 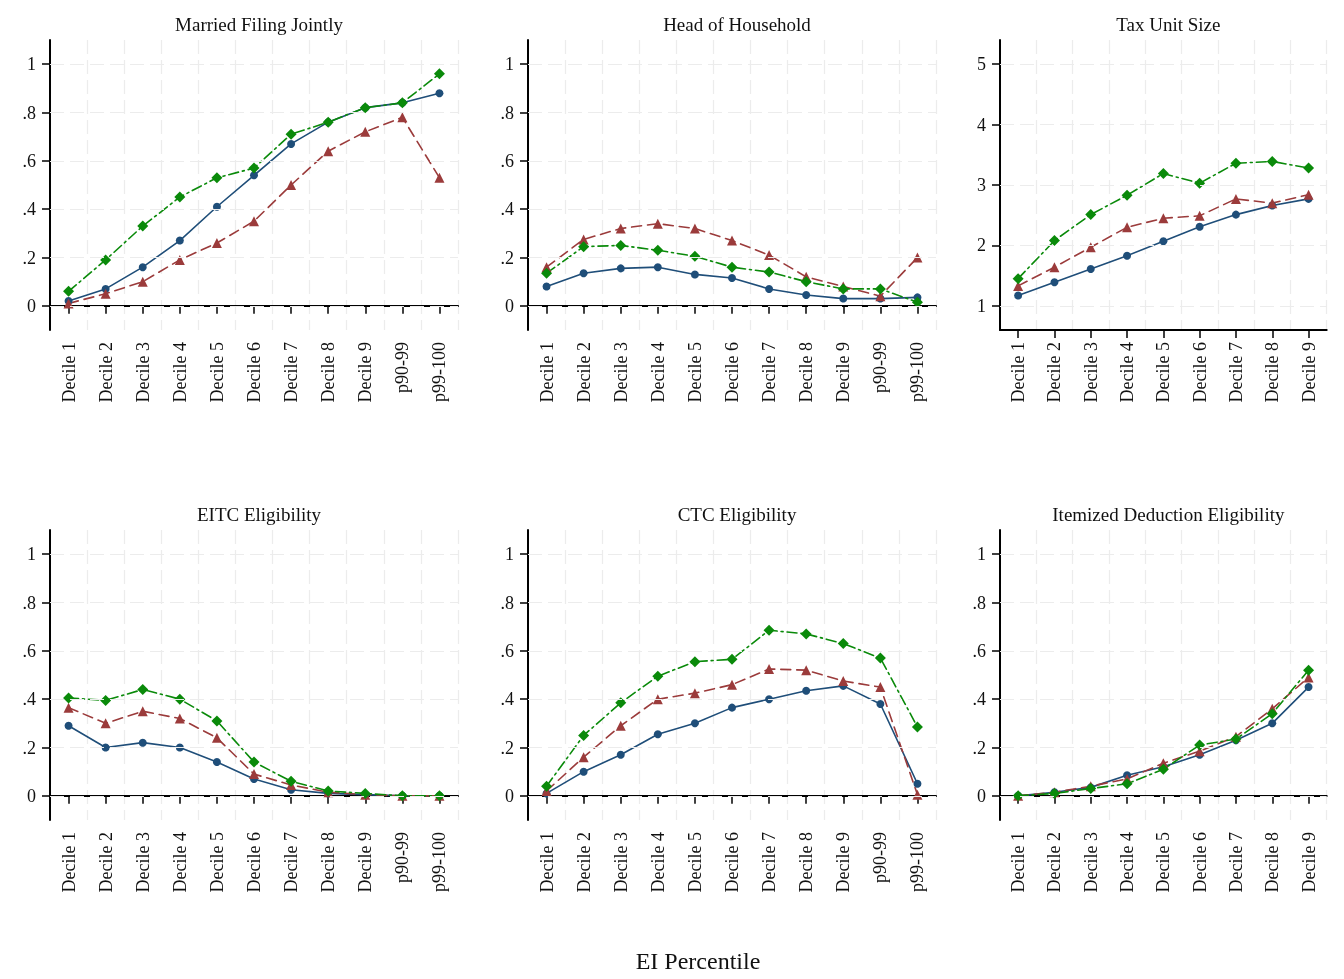 What do you see at coordinates (29, 209) in the screenshot?
I see `y-tick-label: .4` at bounding box center [29, 209].